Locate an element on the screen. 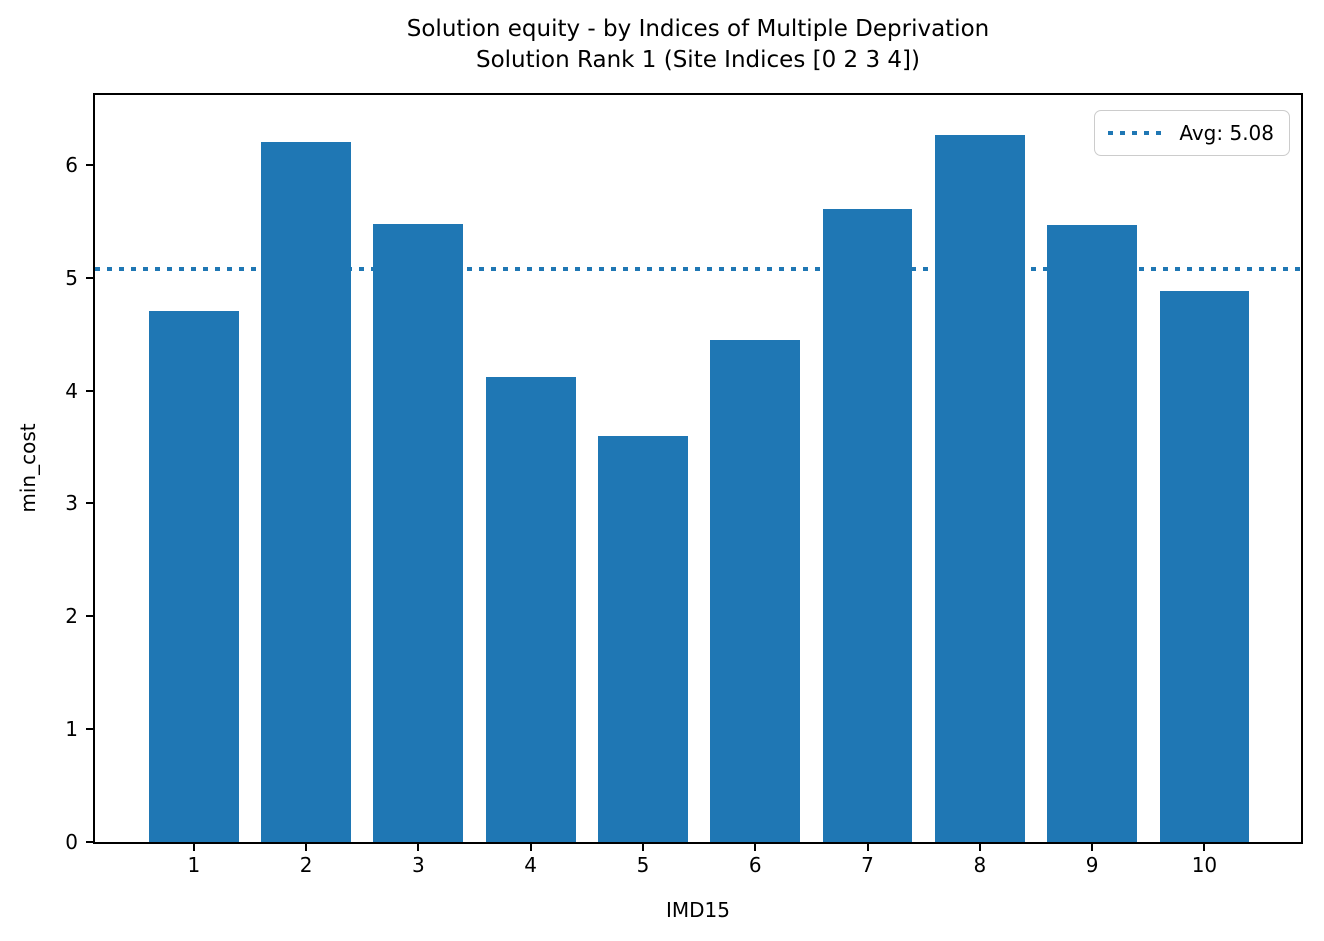 The image size is (1324, 941). y-tick-label: 2 is located at coordinates (71, 616).